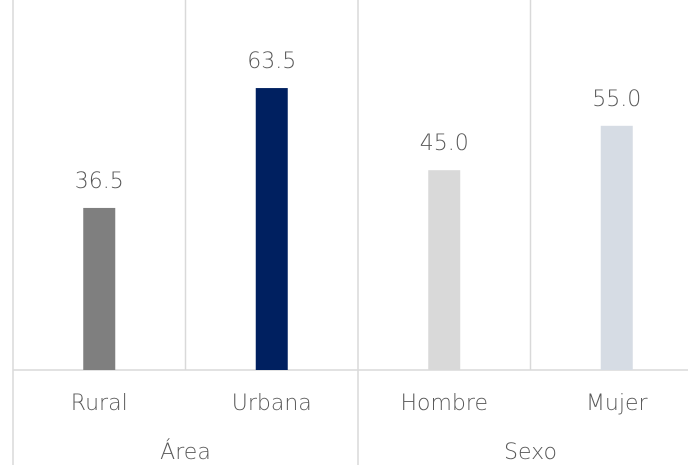 This screenshot has width=688, height=465. What do you see at coordinates (271, 61) in the screenshot?
I see `data-label: 63.5` at bounding box center [271, 61].